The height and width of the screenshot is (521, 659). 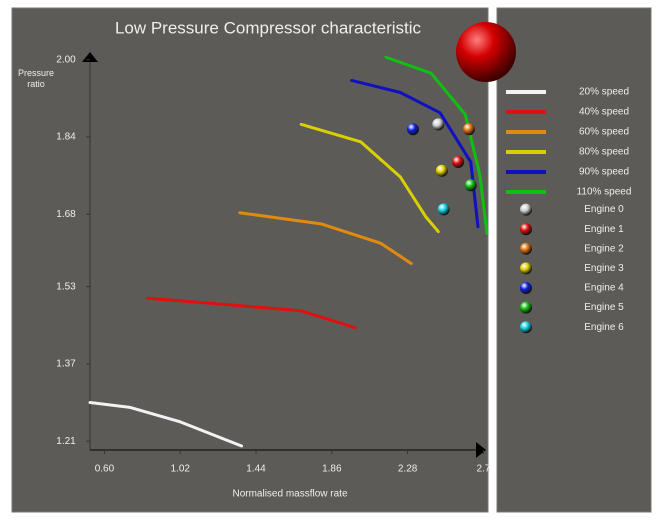 I want to click on x-tick-label: 0.60, so click(x=105, y=469).